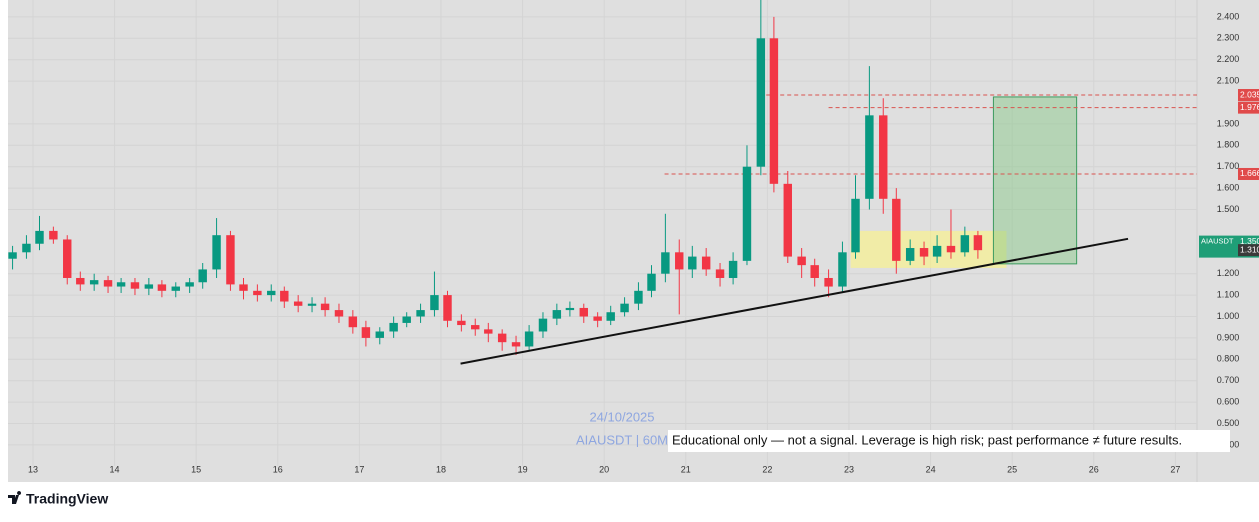 Image resolution: width=1259 pixels, height=522 pixels. I want to click on y-tick-label: 1.600, so click(1228, 187).